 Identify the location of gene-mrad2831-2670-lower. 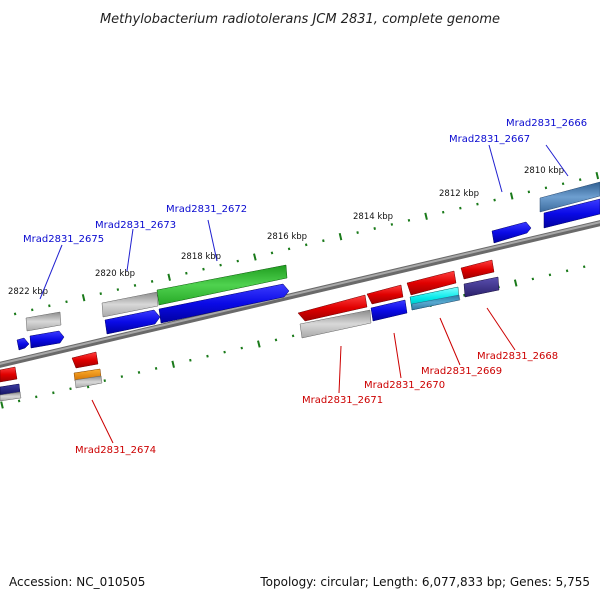
(389, 310).